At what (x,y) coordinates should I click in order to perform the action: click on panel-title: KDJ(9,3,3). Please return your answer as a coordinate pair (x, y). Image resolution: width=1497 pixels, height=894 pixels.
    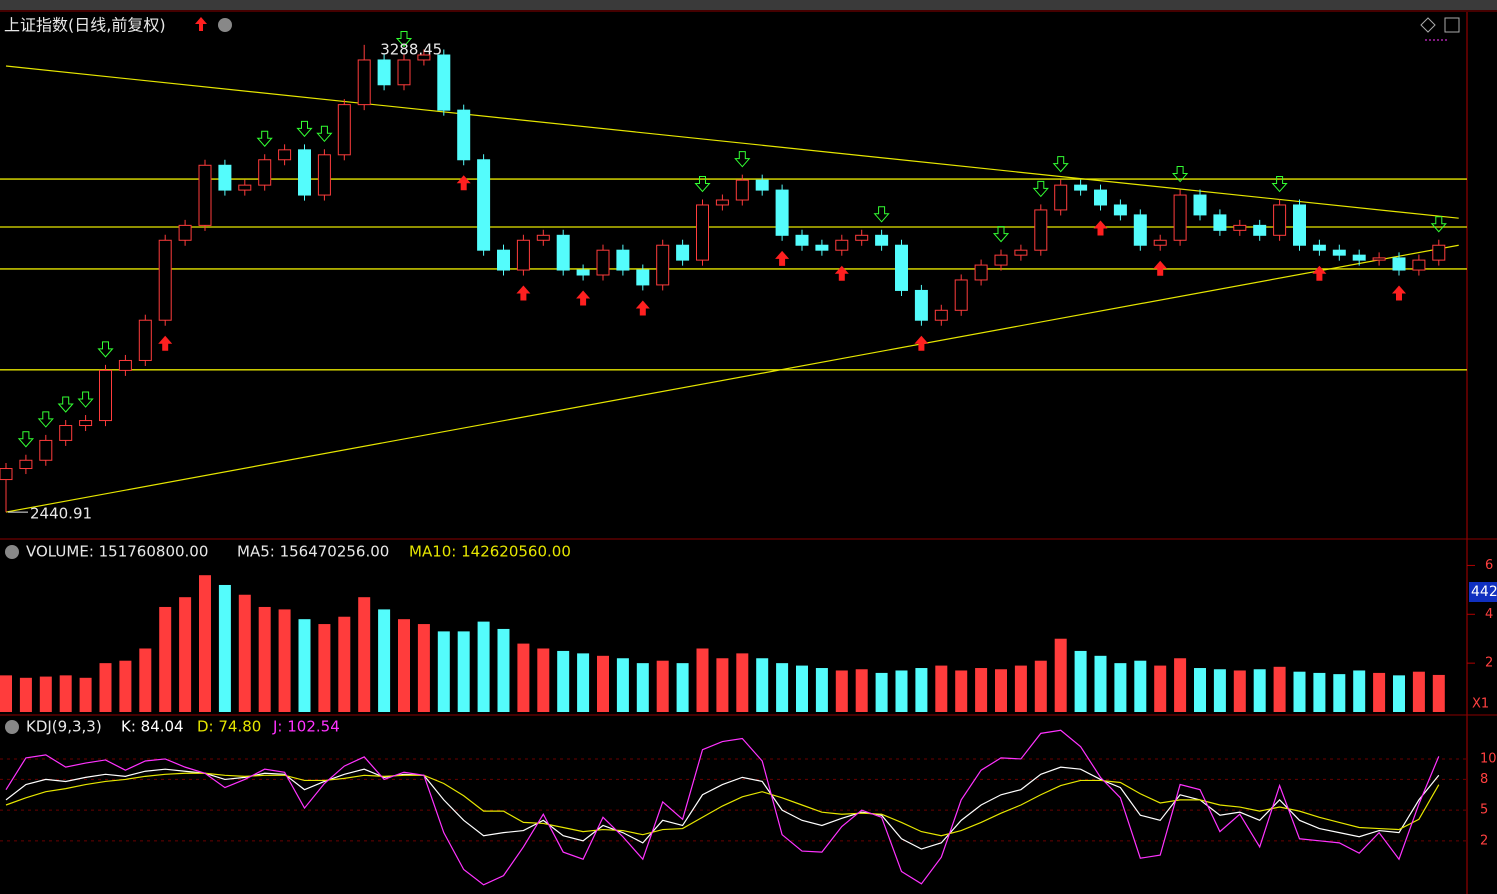
    Looking at the image, I should click on (64, 727).